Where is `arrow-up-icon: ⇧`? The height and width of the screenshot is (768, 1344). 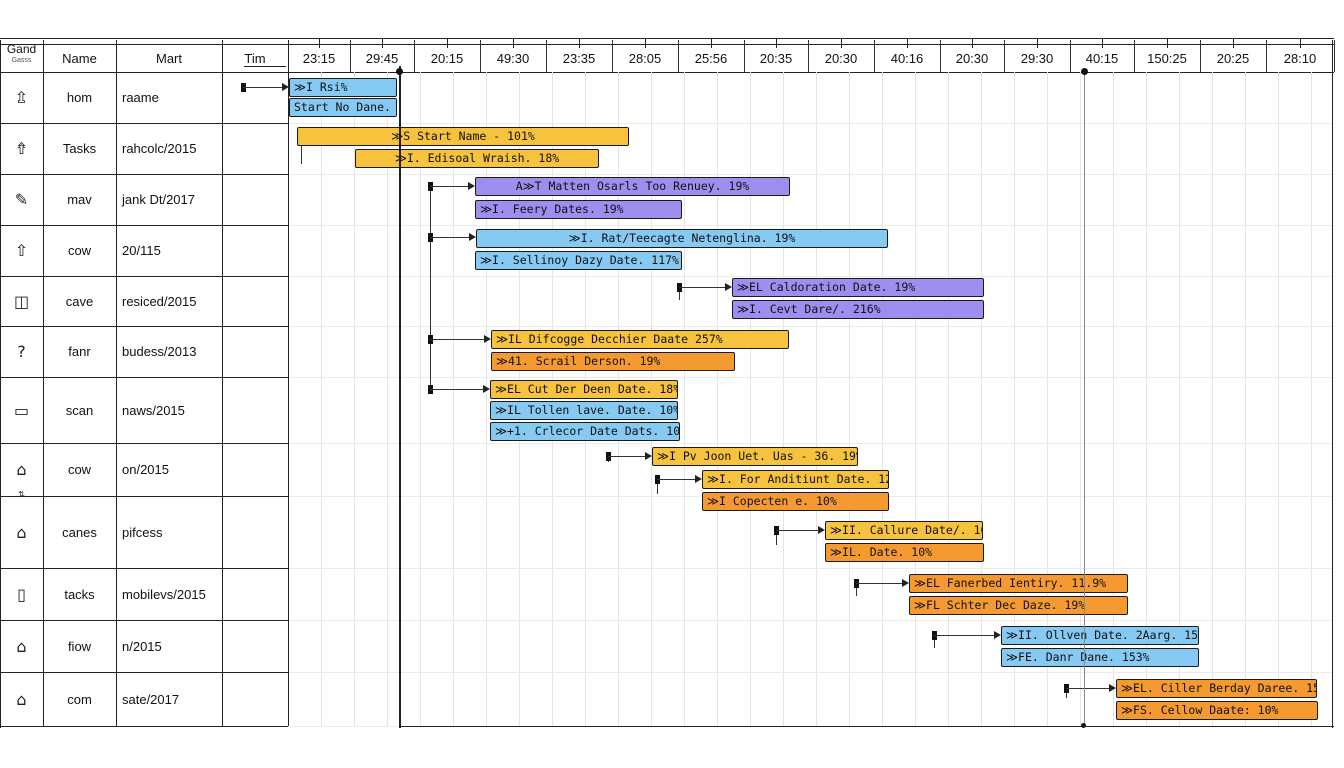 arrow-up-icon: ⇧ is located at coordinates (21, 250).